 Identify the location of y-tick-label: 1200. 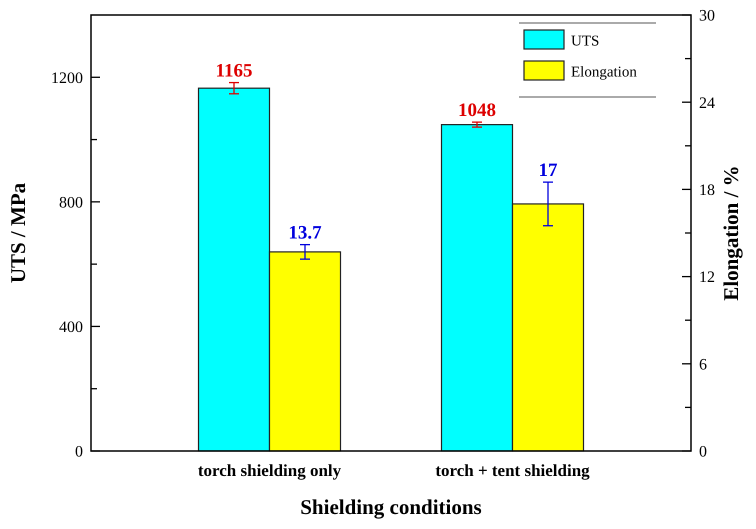
(67, 78).